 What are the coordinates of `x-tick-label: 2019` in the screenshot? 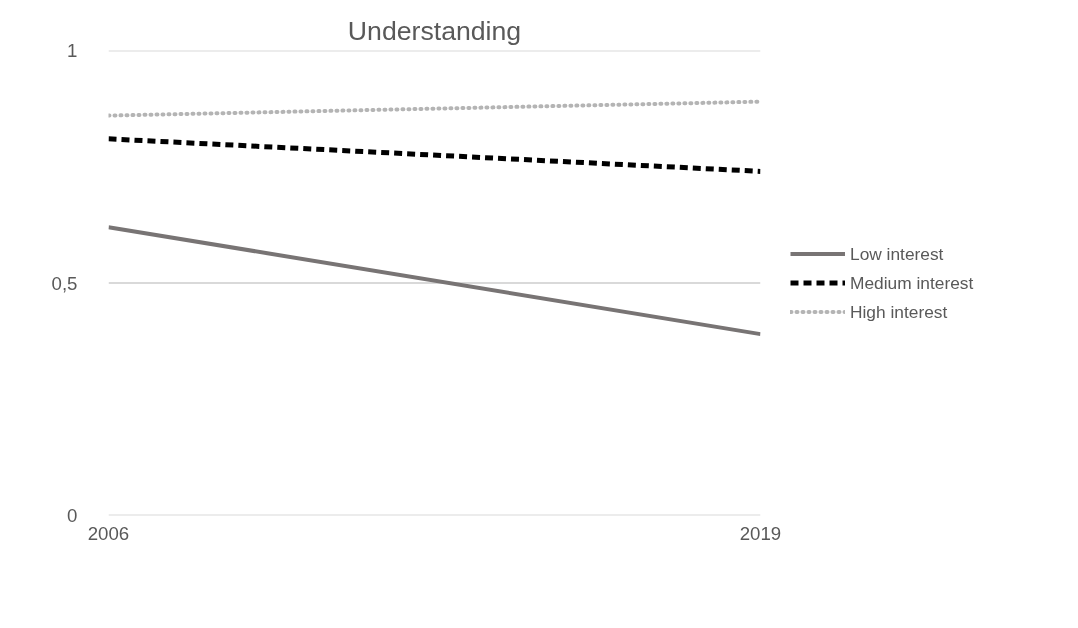 It's located at (760, 533).